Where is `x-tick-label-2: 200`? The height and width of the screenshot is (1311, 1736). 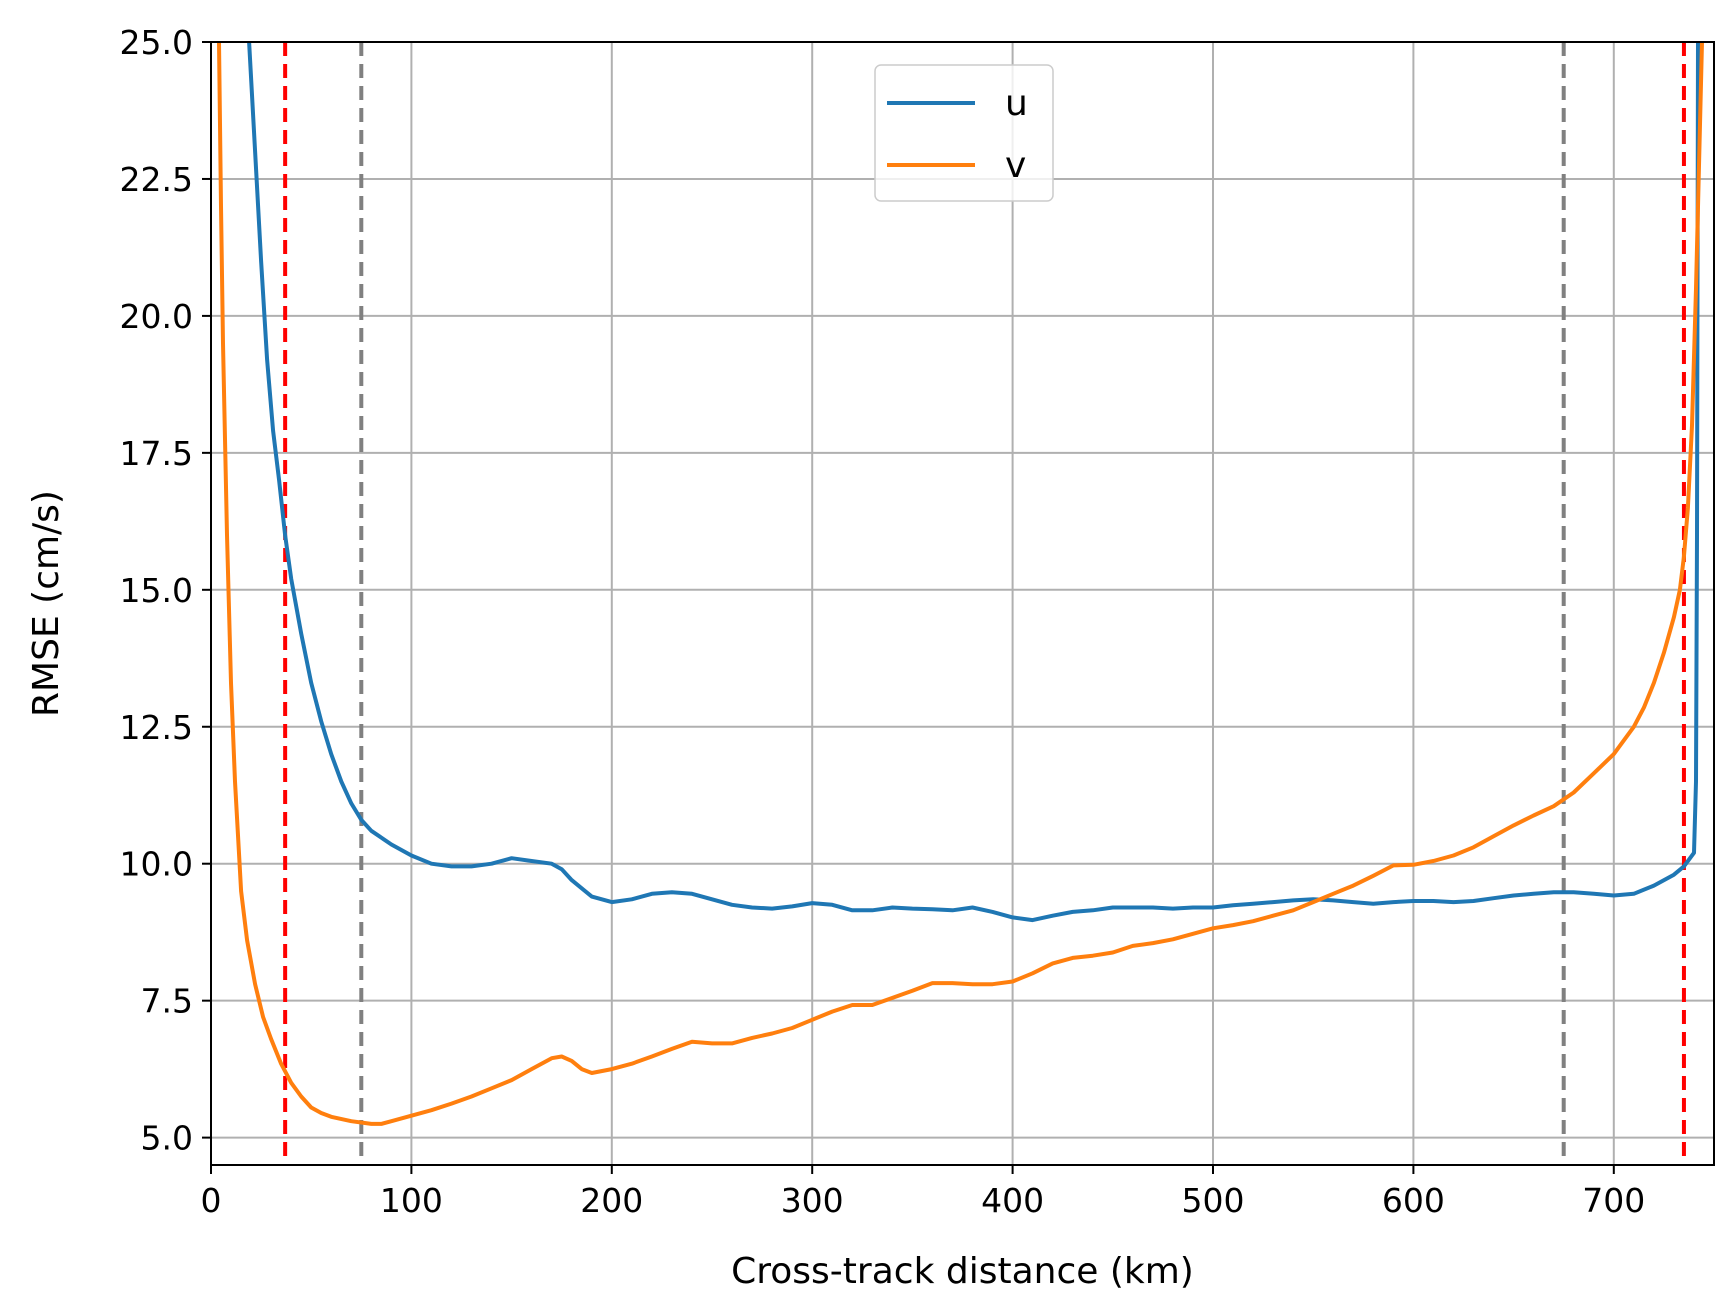 x-tick-label-2: 200 is located at coordinates (611, 1200).